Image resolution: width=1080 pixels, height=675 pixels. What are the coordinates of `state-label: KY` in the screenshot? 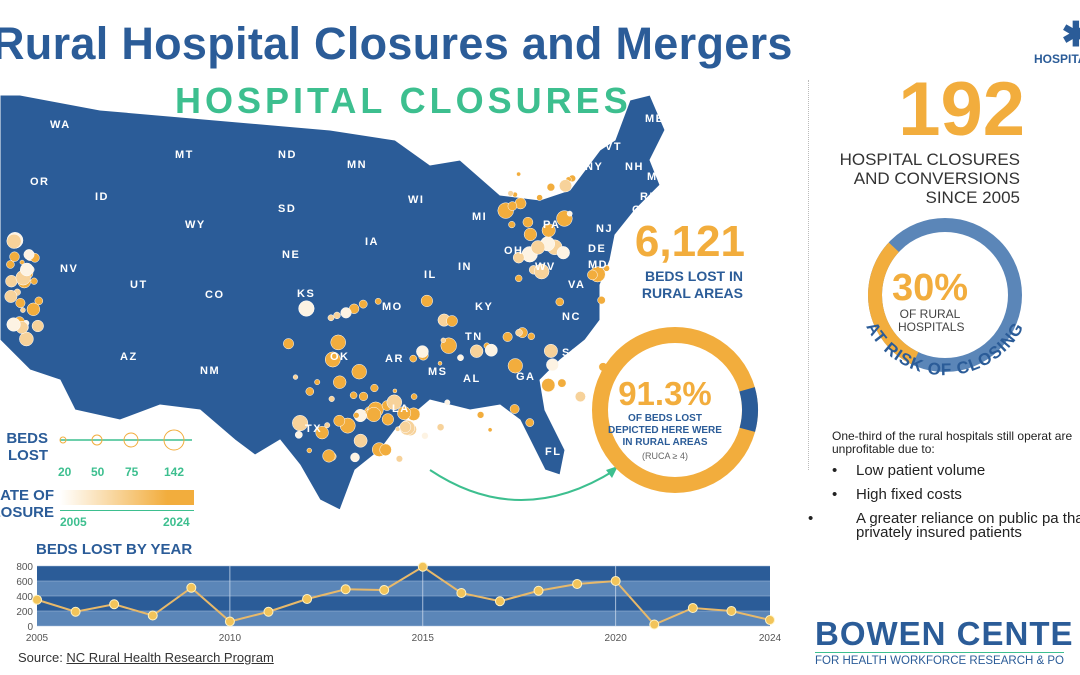 It's located at (484, 307).